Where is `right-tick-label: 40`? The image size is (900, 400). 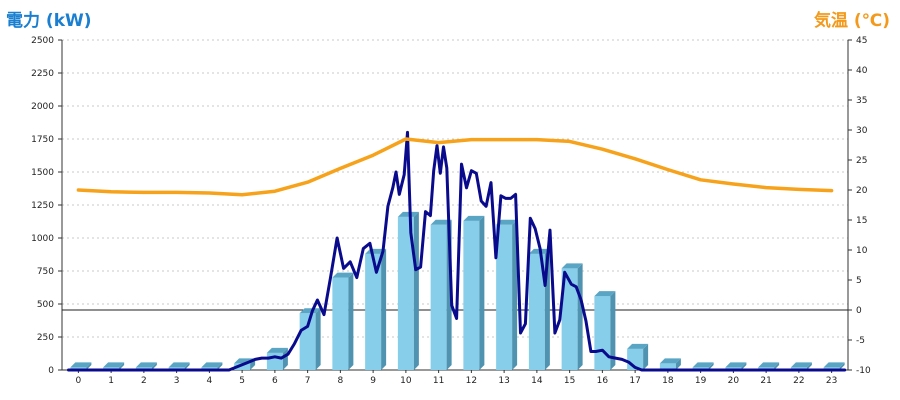 right-tick-label: 40 is located at coordinates (862, 71).